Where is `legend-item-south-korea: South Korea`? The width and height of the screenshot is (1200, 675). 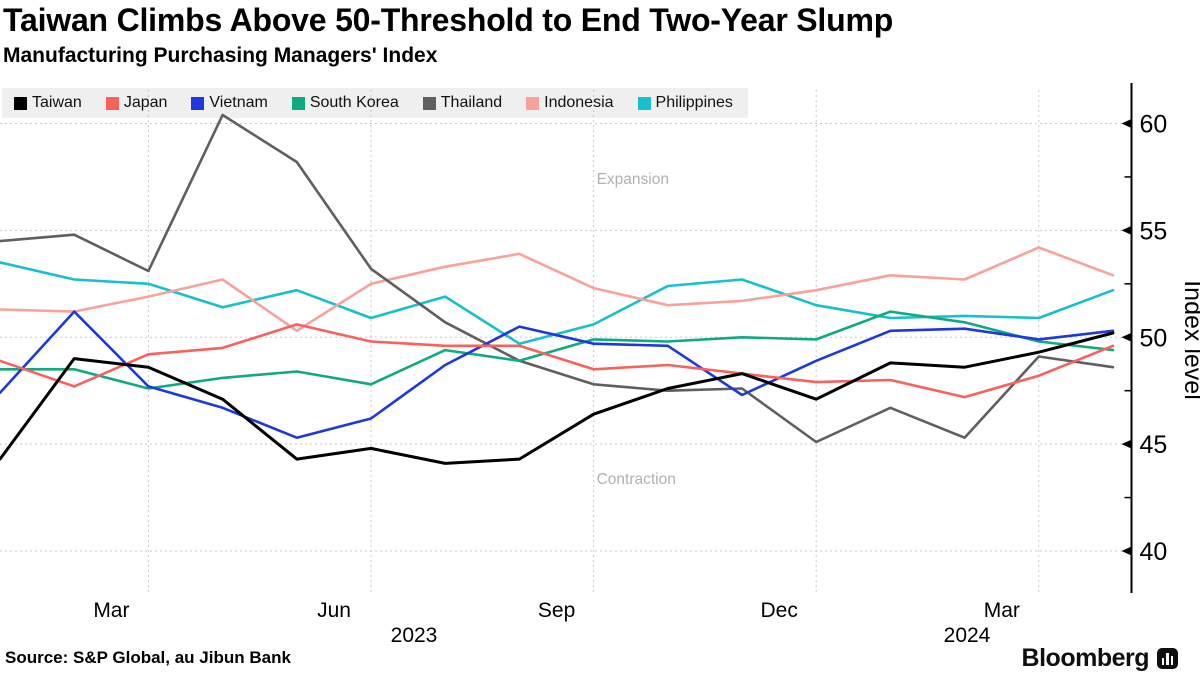
legend-item-south-korea: South Korea is located at coordinates (345, 103).